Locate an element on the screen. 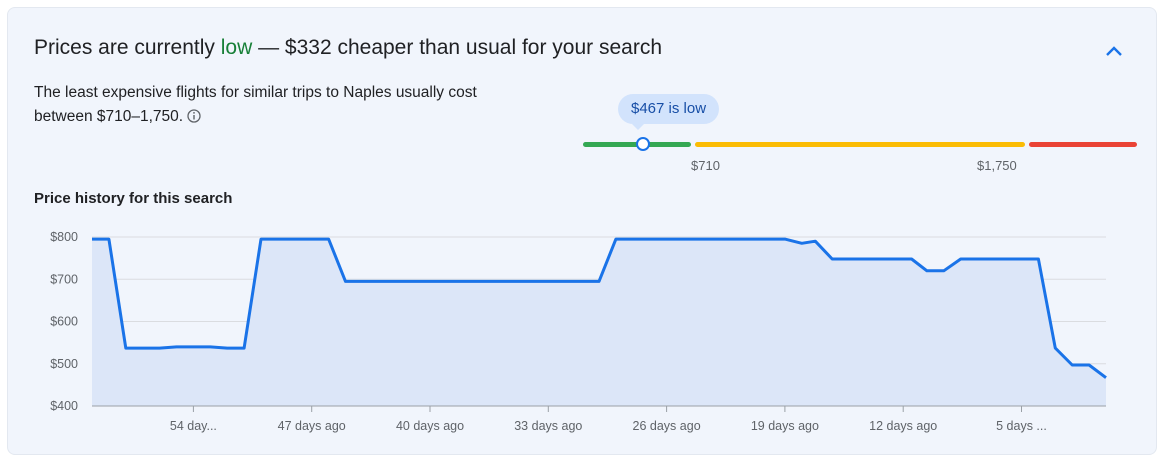  x-tick-label: 19 days ago is located at coordinates (785, 426).